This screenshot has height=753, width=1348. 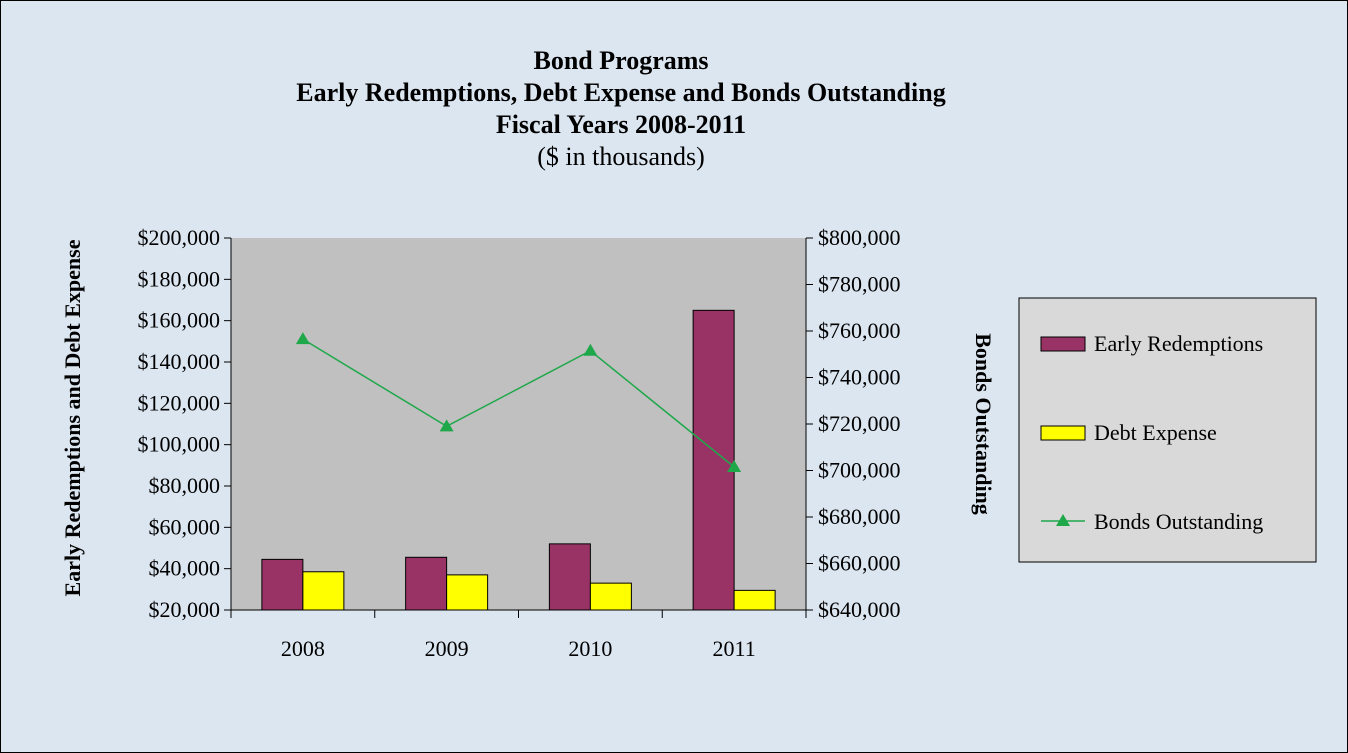 What do you see at coordinates (323, 591) in the screenshot?
I see `bar-debt-expense-2008` at bounding box center [323, 591].